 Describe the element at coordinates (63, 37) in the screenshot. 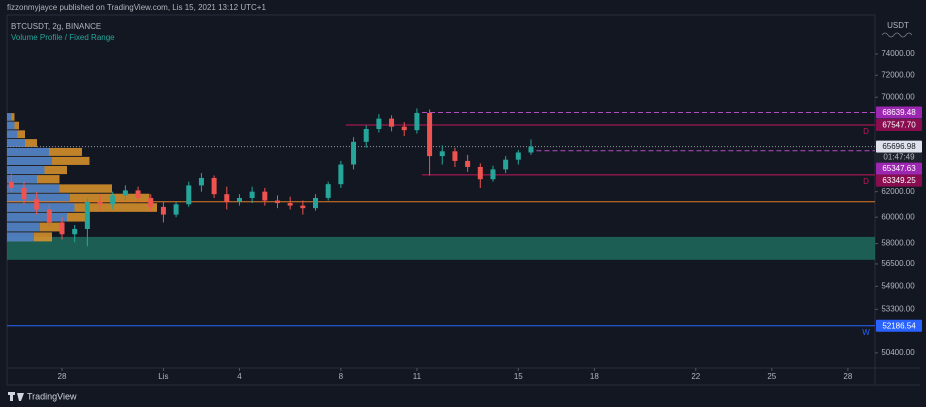

I see `indicator-name: Volume Profile / Fixed Range` at that location.